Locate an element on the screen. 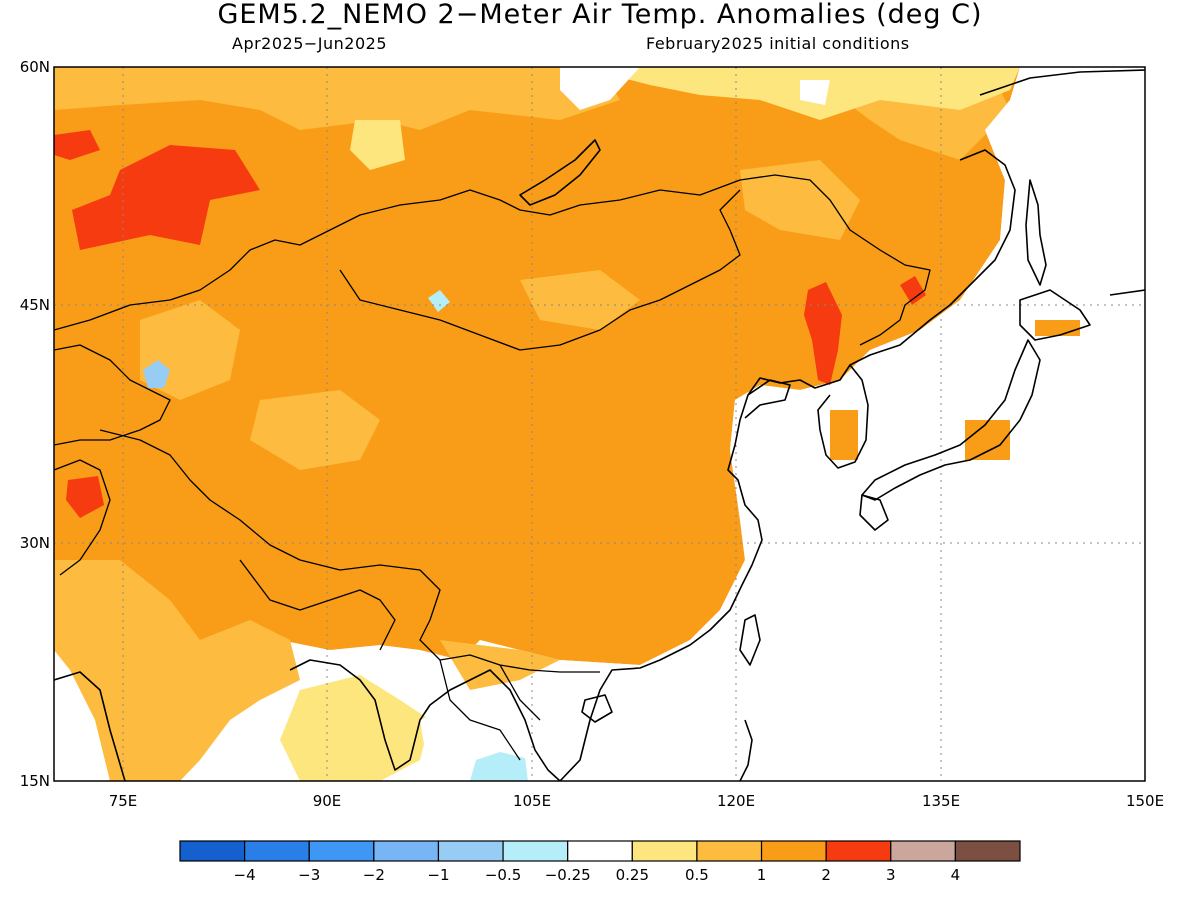 This screenshot has width=1200, height=900. initial-conditions: February2025 initial conditions is located at coordinates (778, 43).